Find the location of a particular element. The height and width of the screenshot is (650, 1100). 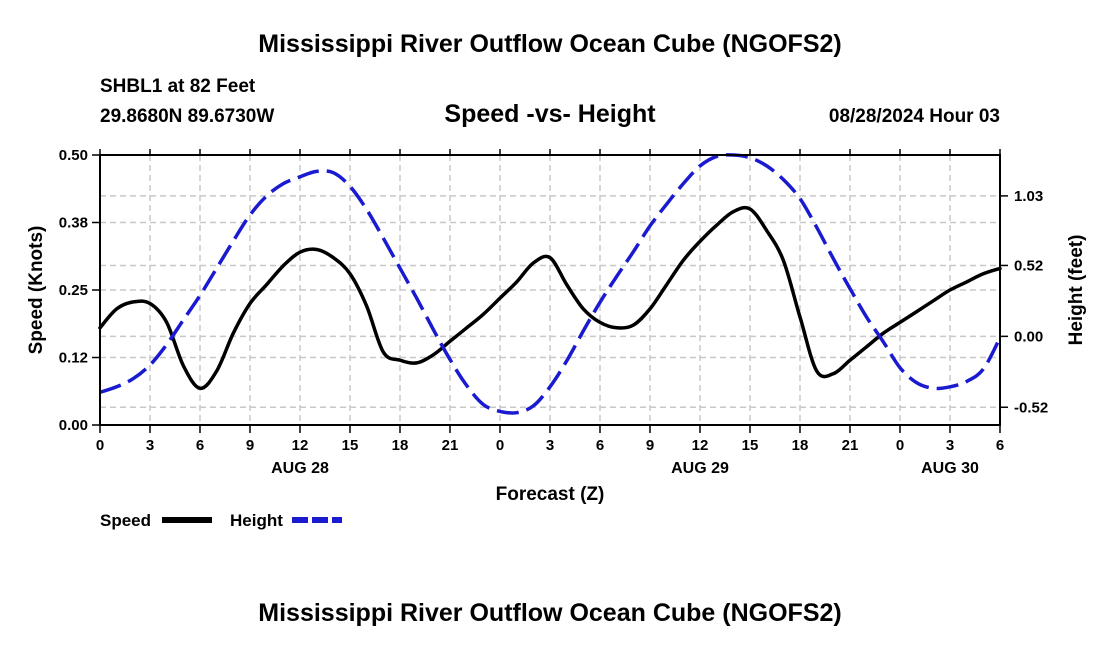

x-axis-label: Forecast (Z) is located at coordinates (550, 494).